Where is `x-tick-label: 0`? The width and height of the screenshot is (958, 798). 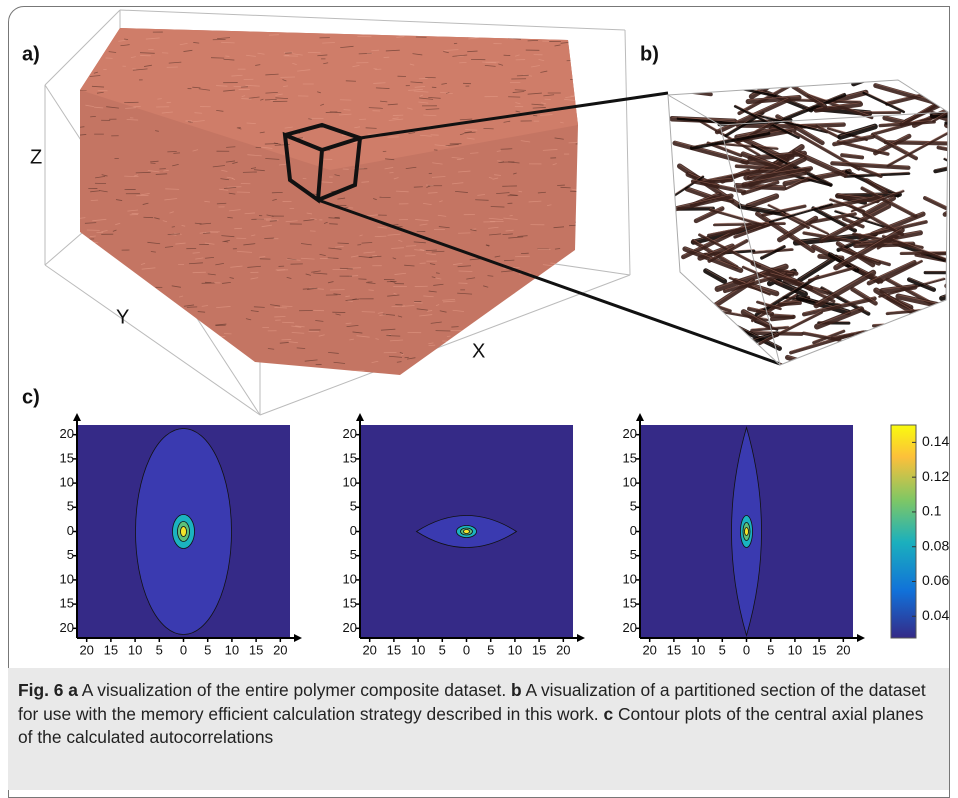 x-tick-label: 0 is located at coordinates (183, 649).